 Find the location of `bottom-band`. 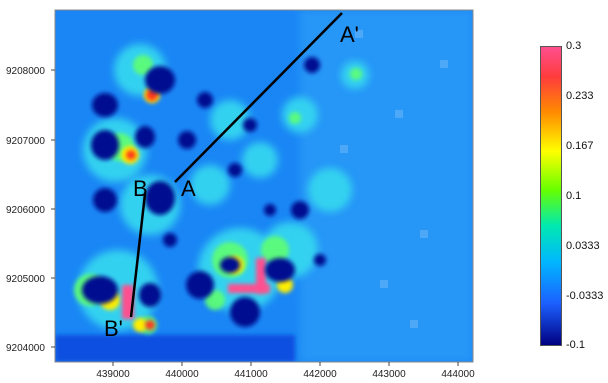

bottom-band is located at coordinates (175, 348).